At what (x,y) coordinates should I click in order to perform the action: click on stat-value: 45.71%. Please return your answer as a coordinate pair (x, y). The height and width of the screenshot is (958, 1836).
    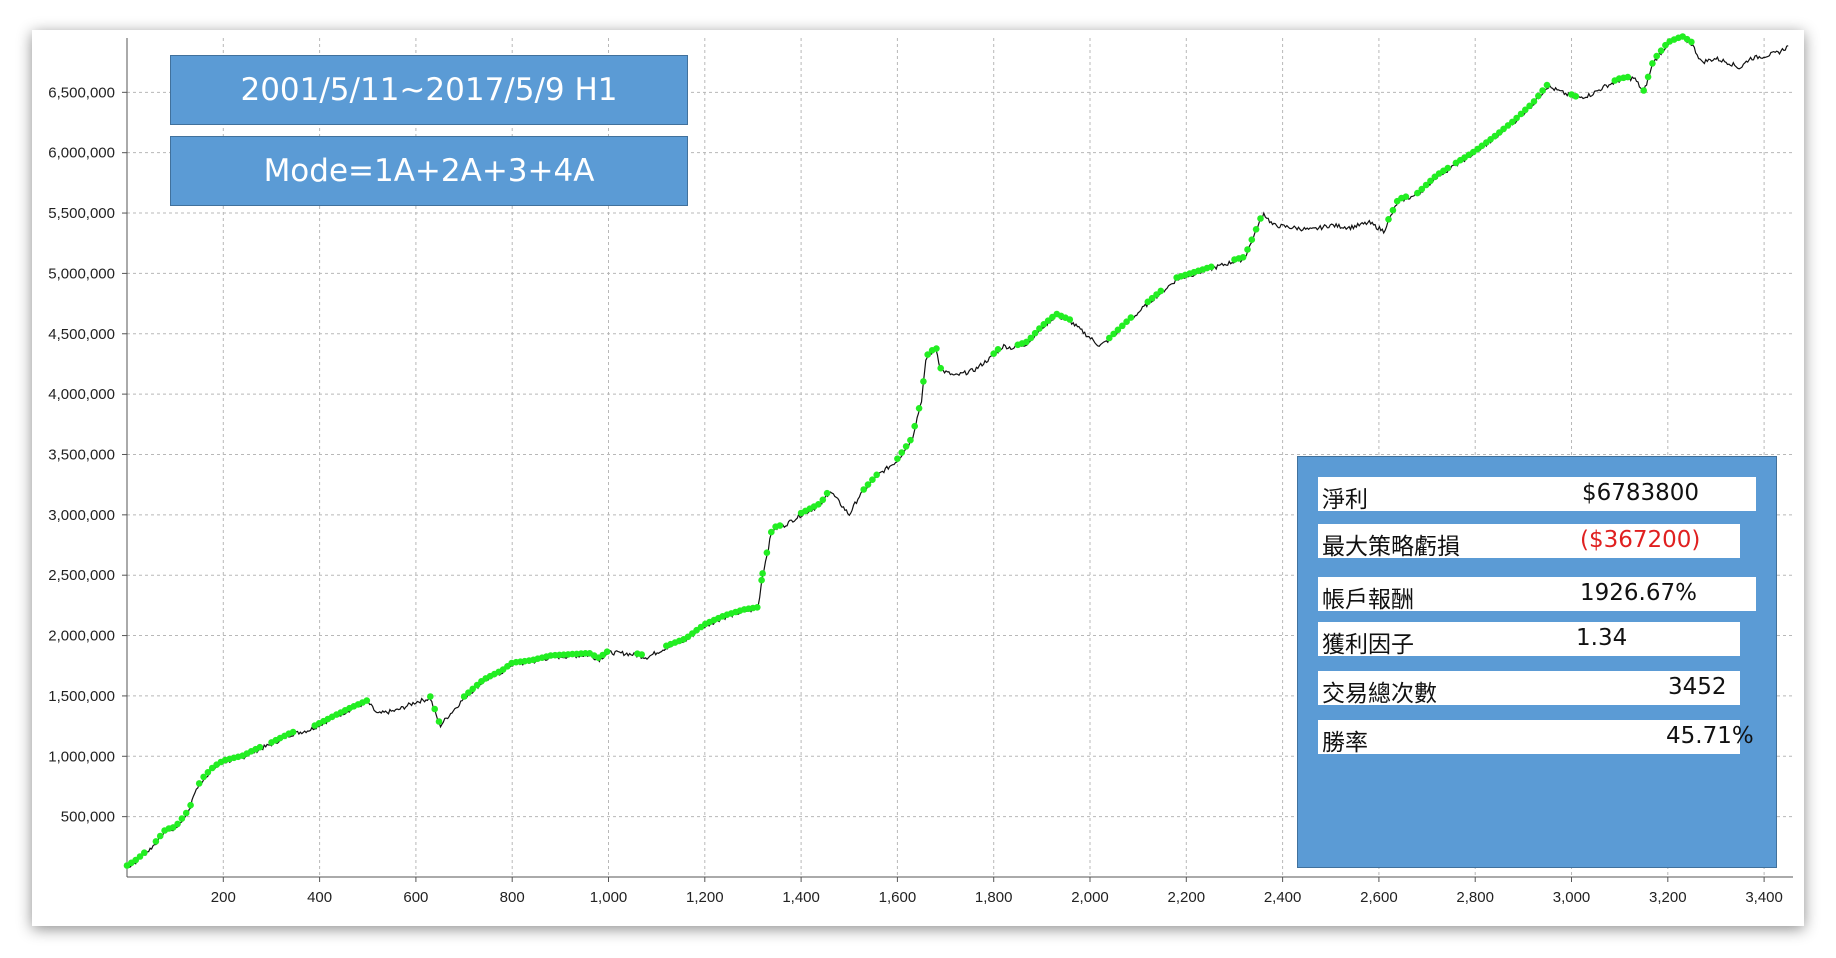
    Looking at the image, I should click on (1710, 736).